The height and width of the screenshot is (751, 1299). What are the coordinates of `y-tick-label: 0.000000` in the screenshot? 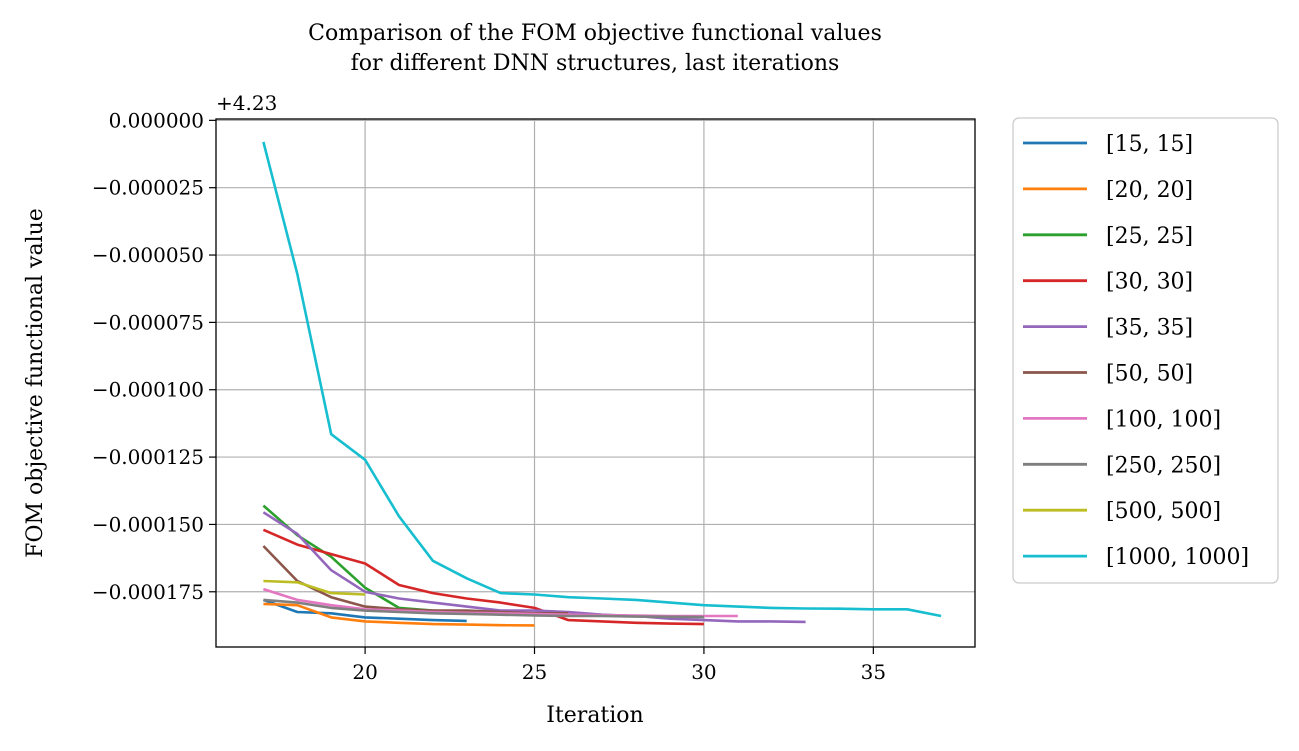 It's located at (156, 120).